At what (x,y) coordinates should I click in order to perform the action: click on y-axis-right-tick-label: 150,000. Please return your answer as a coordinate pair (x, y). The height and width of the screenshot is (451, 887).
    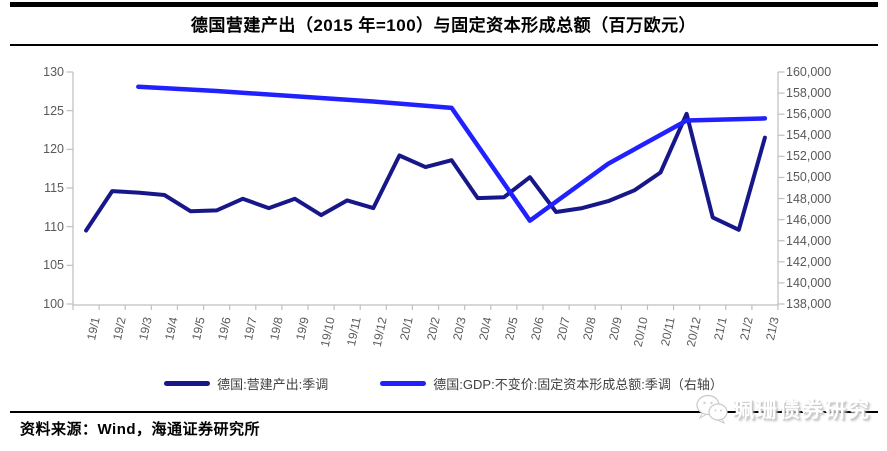
    Looking at the image, I should click on (809, 177).